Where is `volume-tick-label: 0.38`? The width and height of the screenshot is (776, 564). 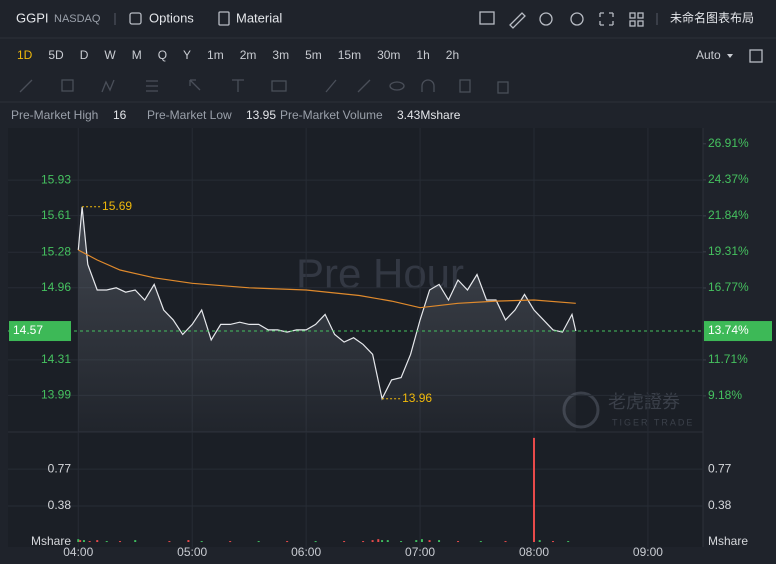
volume-tick-label: 0.38 is located at coordinates (720, 505).